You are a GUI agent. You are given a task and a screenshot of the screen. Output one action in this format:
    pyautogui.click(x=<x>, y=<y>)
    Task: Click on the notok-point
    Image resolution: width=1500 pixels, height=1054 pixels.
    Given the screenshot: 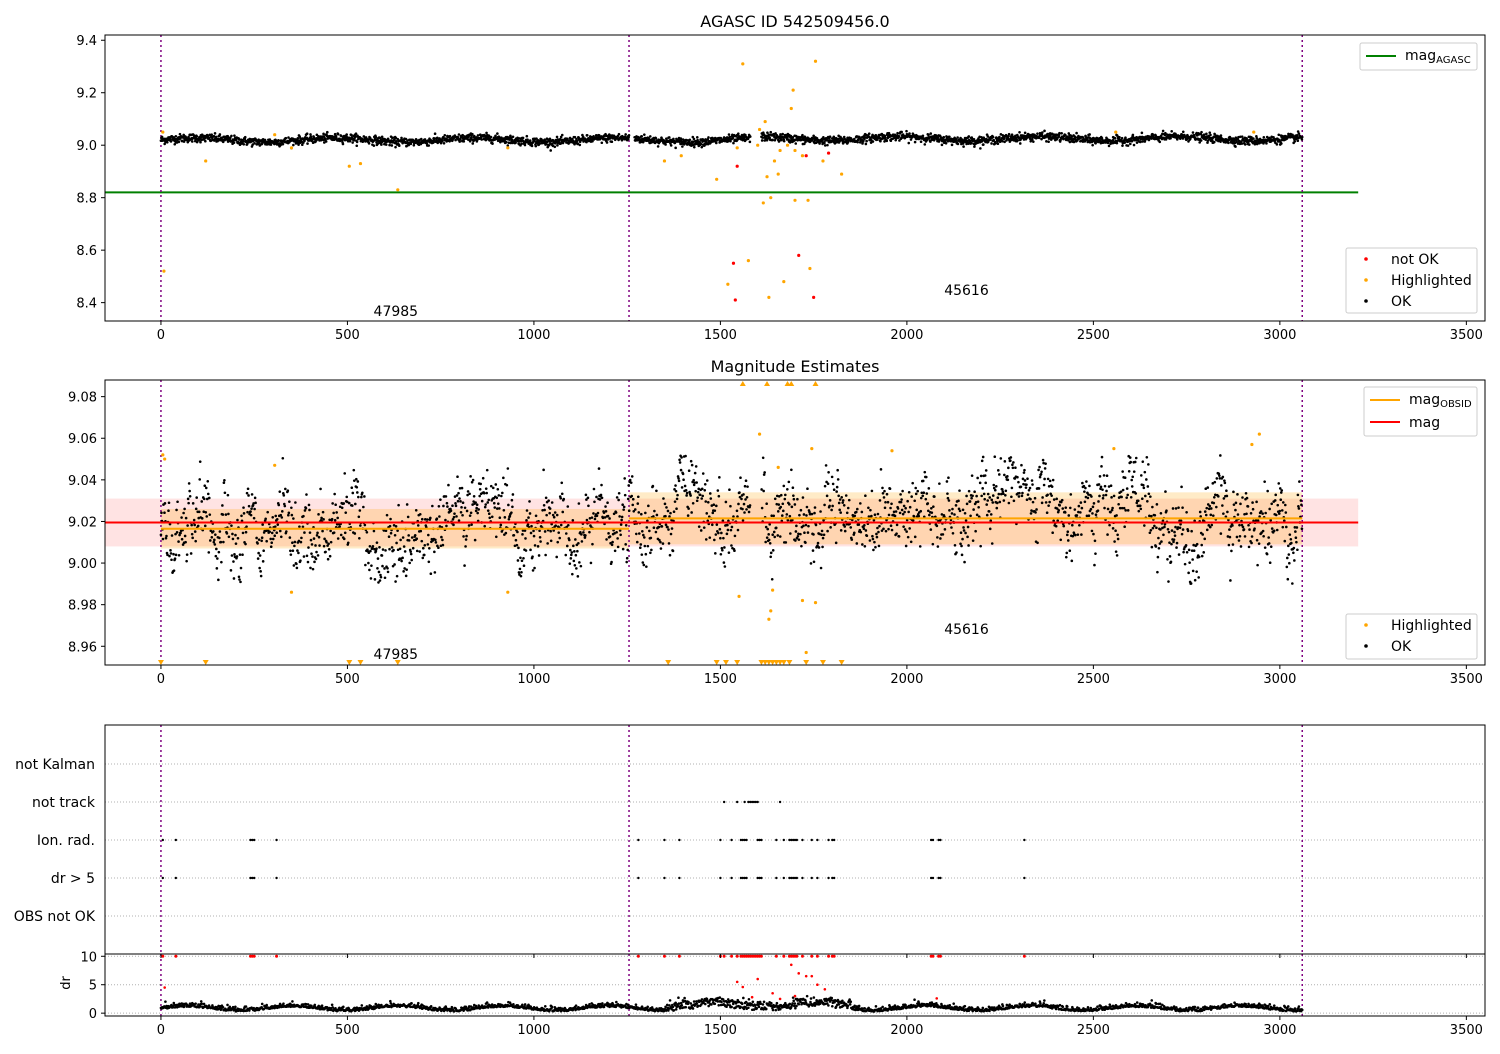 What is the action you would take?
    pyautogui.click(x=813, y=297)
    